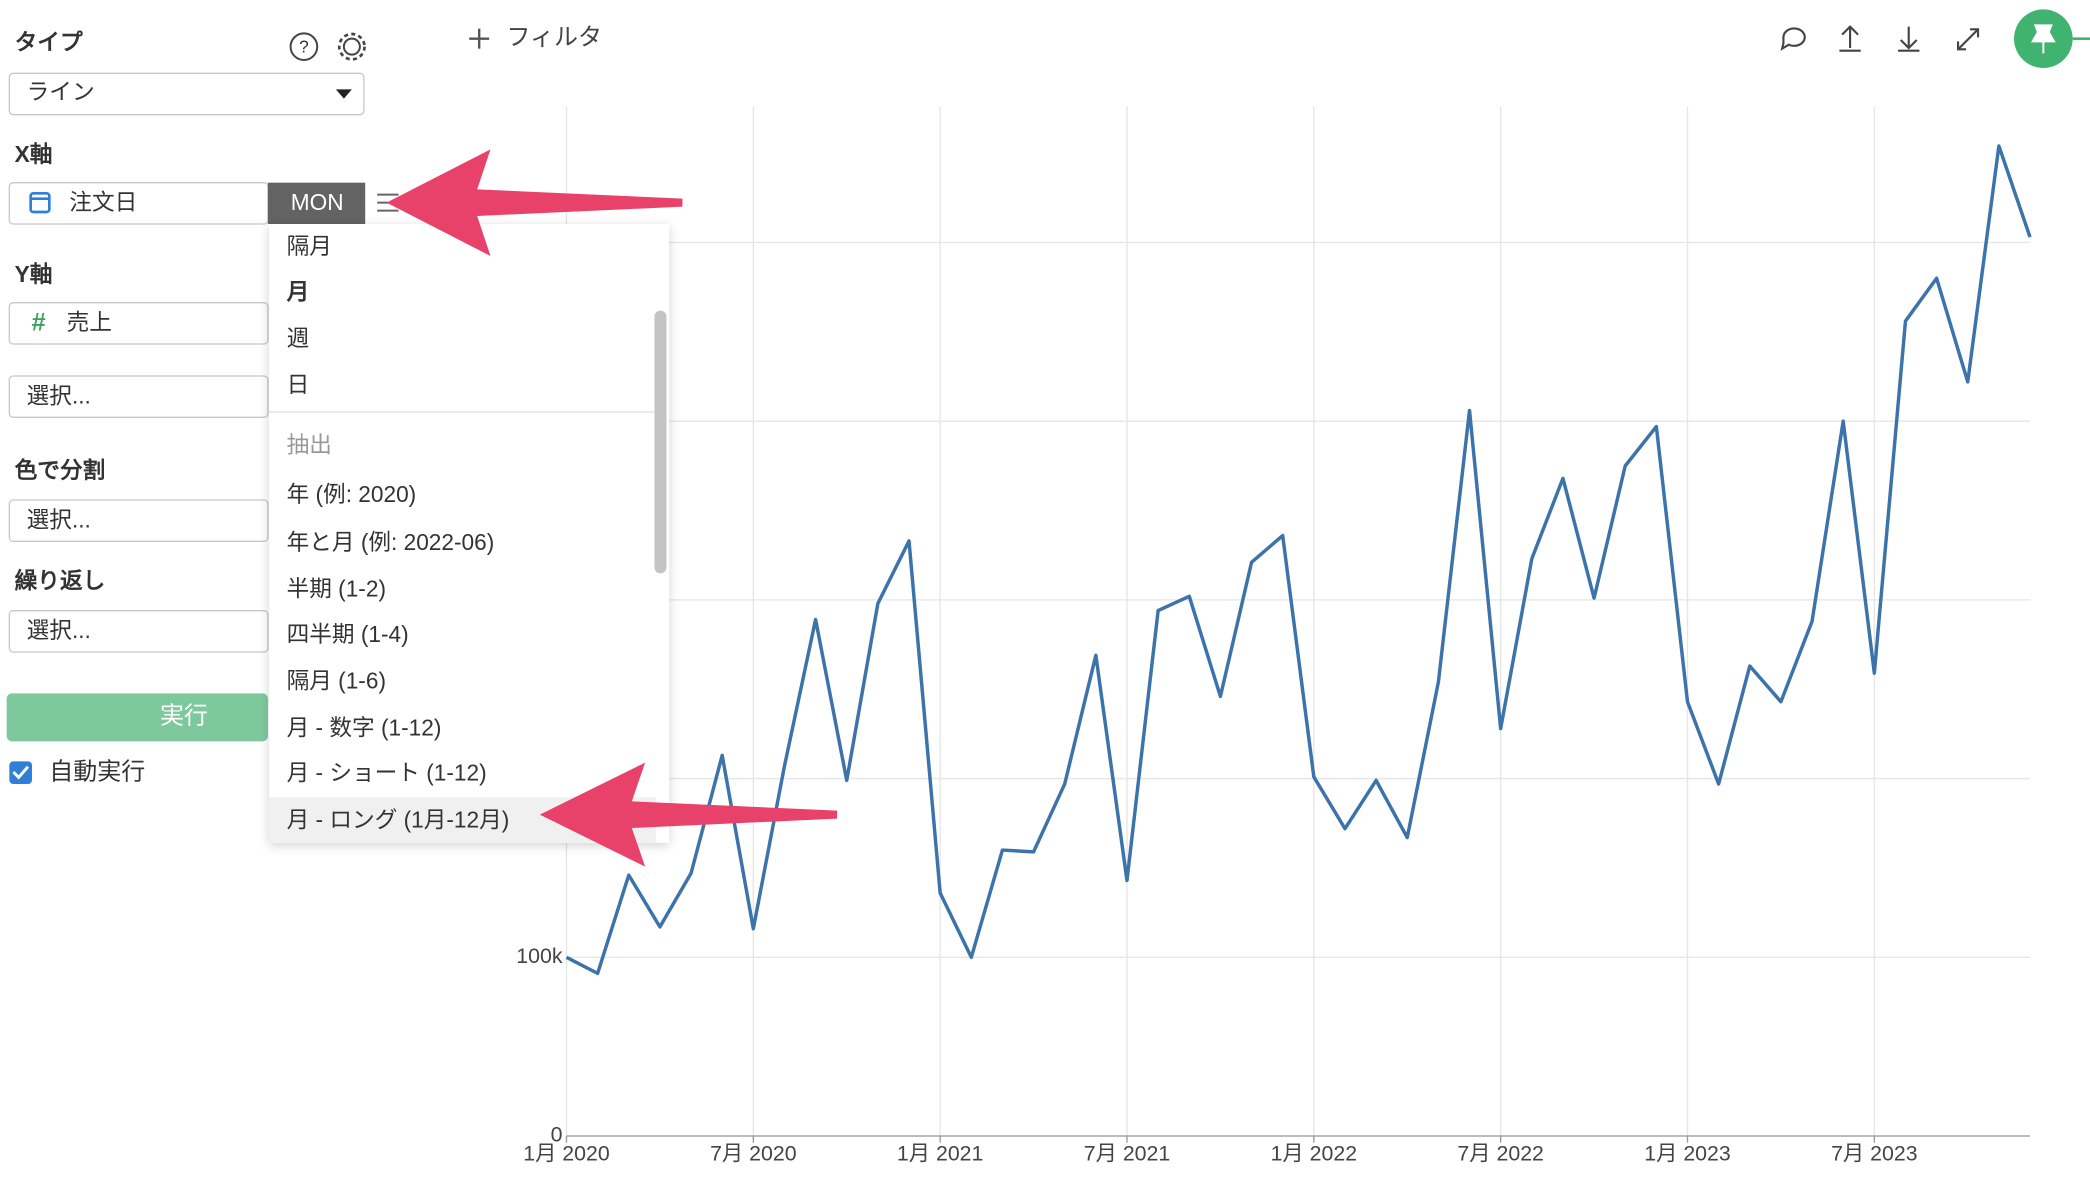 This screenshot has height=1188, width=2090. Describe the element at coordinates (61, 91) in the screenshot. I see `select-value: ライン` at that location.